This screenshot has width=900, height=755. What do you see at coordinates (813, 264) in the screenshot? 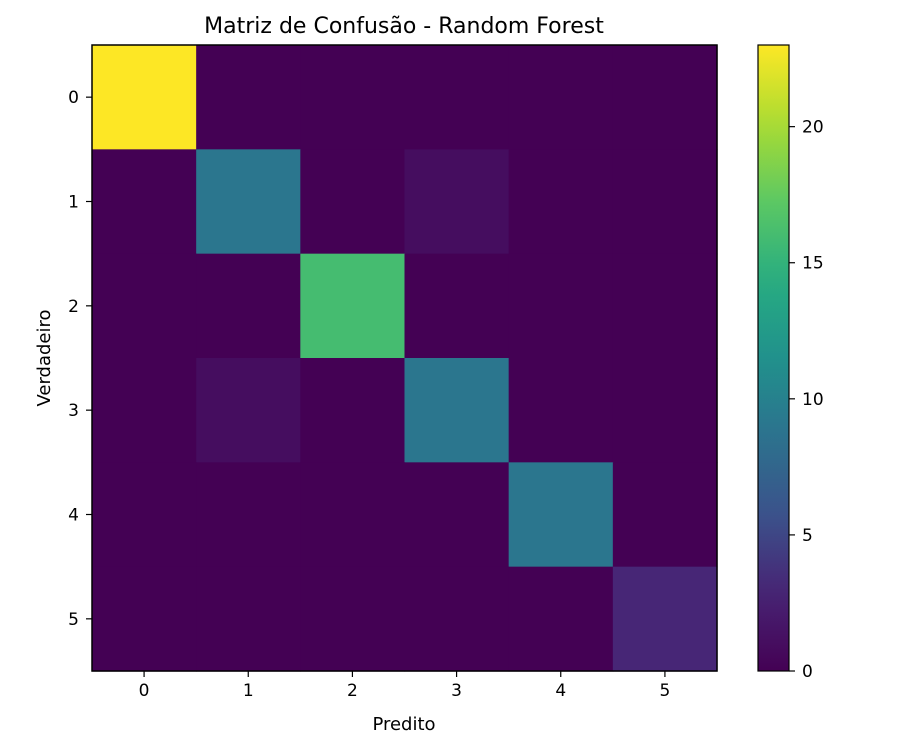
I see `colorbar-tick-label: 15` at bounding box center [813, 264].